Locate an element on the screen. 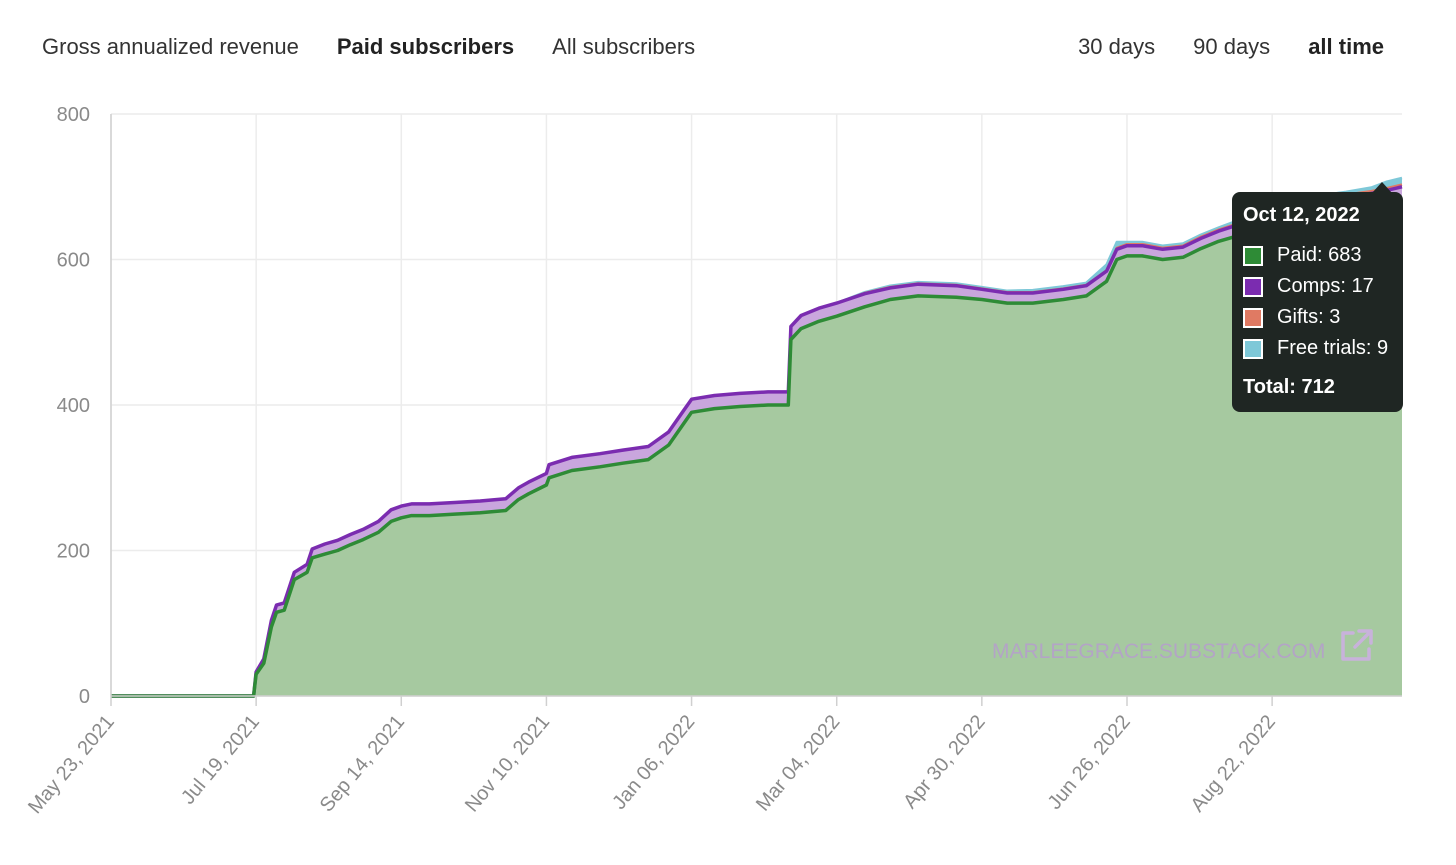 Image resolution: width=1456 pixels, height=865 pixels. y-tick-label: 600 is located at coordinates (73, 261).